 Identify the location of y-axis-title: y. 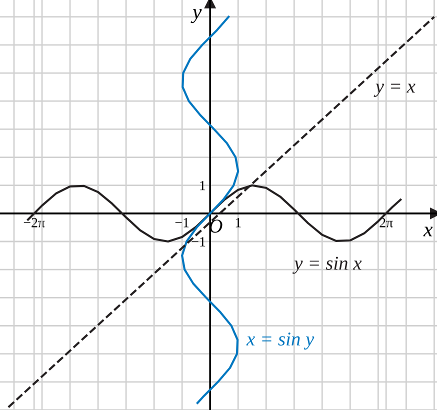
(196, 16).